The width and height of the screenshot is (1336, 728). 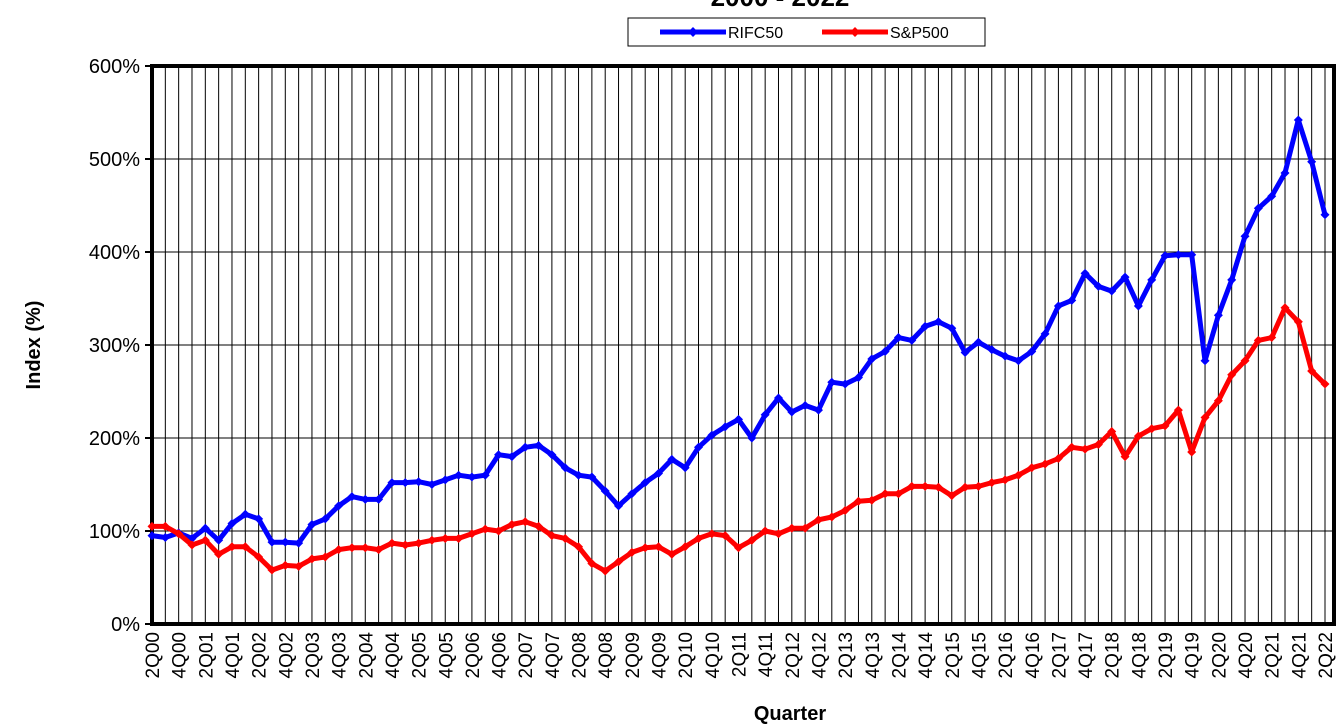 What do you see at coordinates (114, 253) in the screenshot?
I see `y-tick-label: 400%` at bounding box center [114, 253].